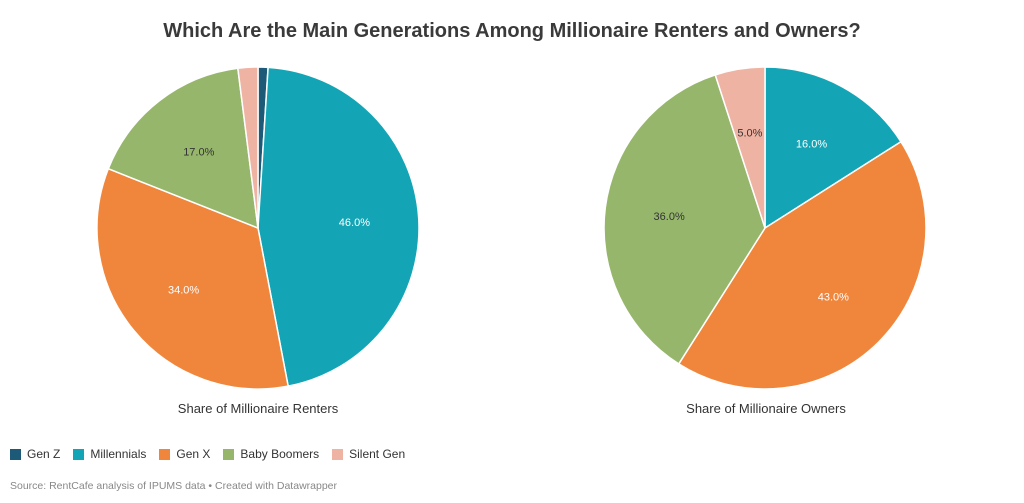  What do you see at coordinates (183, 291) in the screenshot?
I see `data-label-gen-x: 34.0%` at bounding box center [183, 291].